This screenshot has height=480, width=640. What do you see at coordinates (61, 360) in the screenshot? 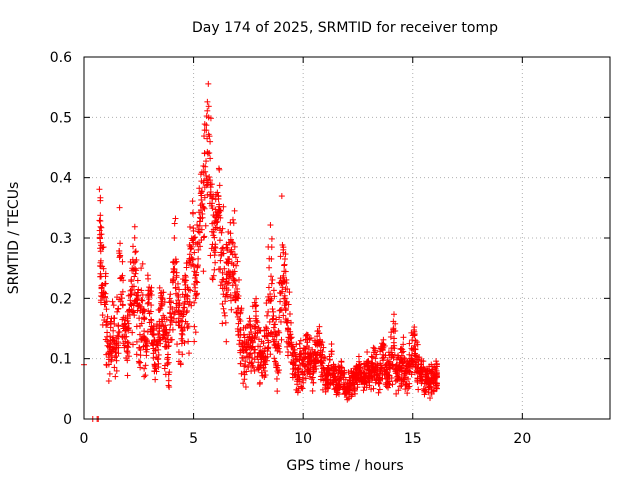
I see `y-tick-label: 0.1` at bounding box center [61, 360].